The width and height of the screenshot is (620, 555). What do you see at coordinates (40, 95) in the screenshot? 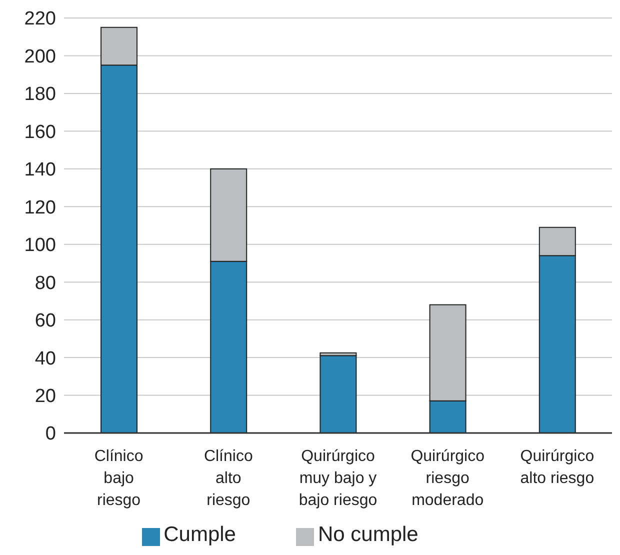
I see `y-tick-label: 180` at bounding box center [40, 95].